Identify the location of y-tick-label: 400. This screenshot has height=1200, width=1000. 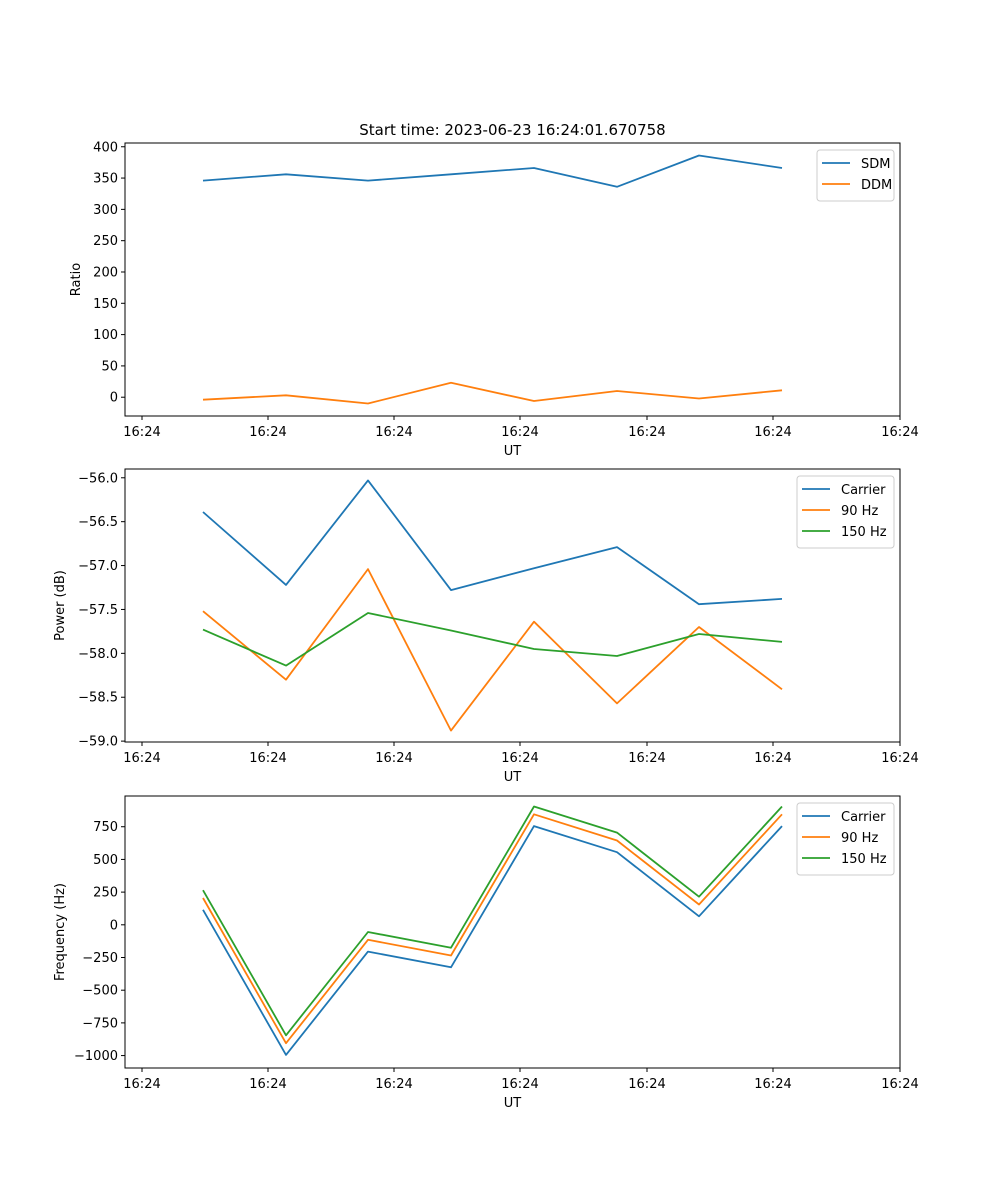
(105, 147).